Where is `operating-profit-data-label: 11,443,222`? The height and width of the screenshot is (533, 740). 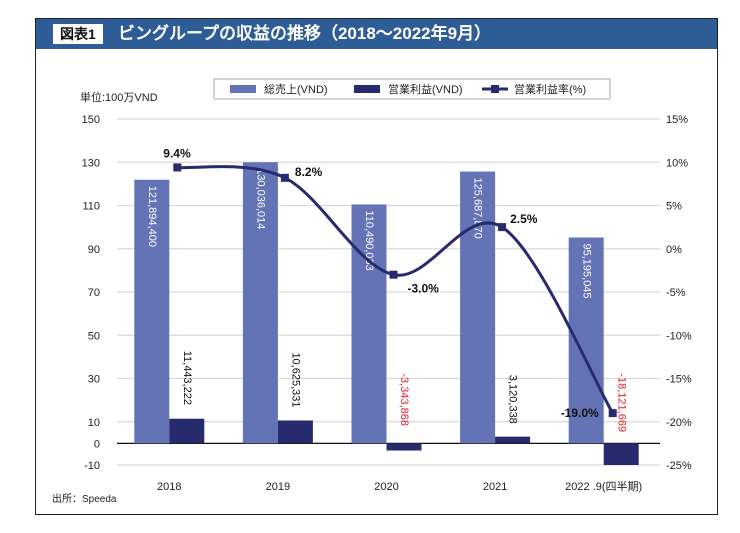 operating-profit-data-label: 11,443,222 is located at coordinates (187, 378).